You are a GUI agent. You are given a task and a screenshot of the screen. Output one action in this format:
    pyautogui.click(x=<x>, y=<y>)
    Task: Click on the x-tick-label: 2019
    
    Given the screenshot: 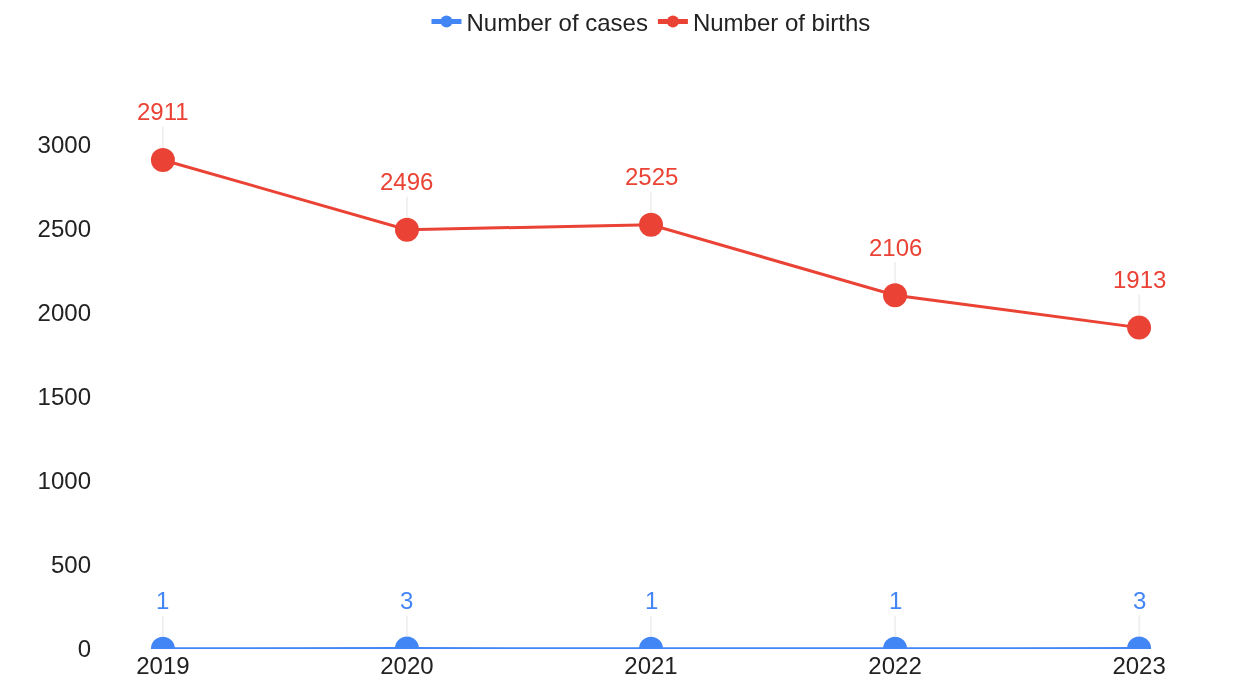 What is the action you would take?
    pyautogui.click(x=163, y=665)
    